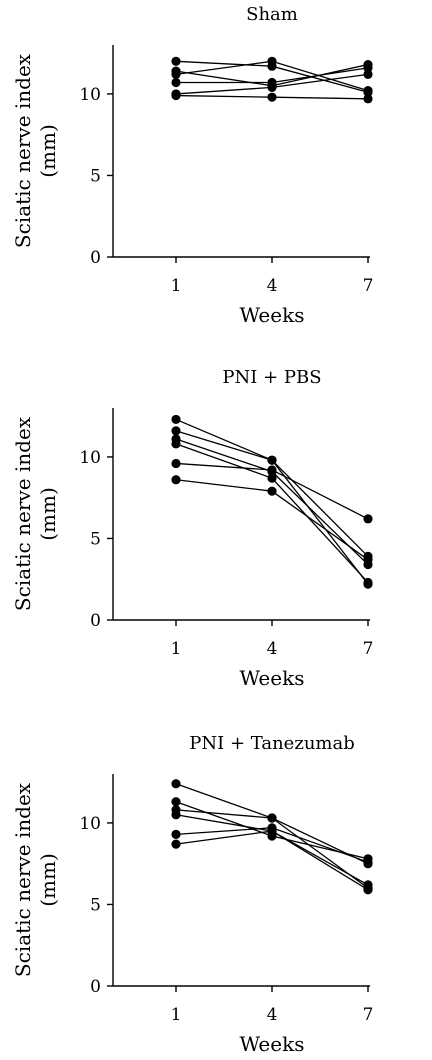 This screenshot has height=1060, width=432. Describe the element at coordinates (271, 743) in the screenshot. I see `chart-title: PNI + Tanezumab` at that location.